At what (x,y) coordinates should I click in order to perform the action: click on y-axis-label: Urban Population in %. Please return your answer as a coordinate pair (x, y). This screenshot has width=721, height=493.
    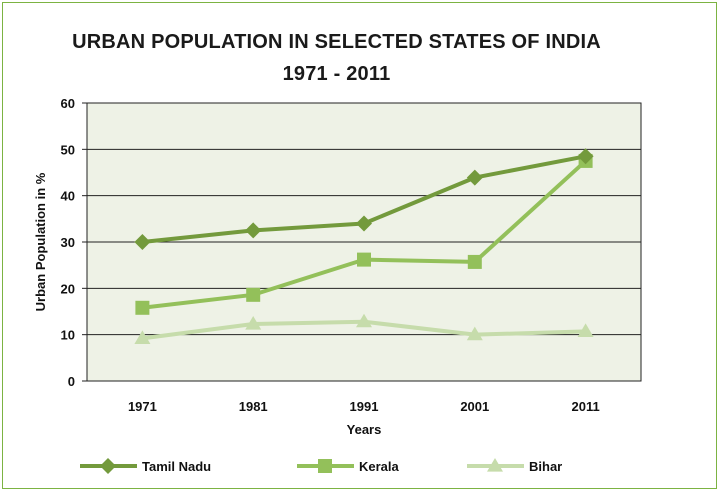
    Looking at the image, I should click on (40, 241).